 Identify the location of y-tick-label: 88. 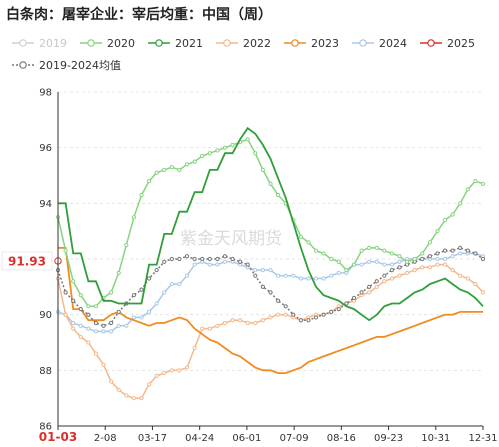
(45, 371).